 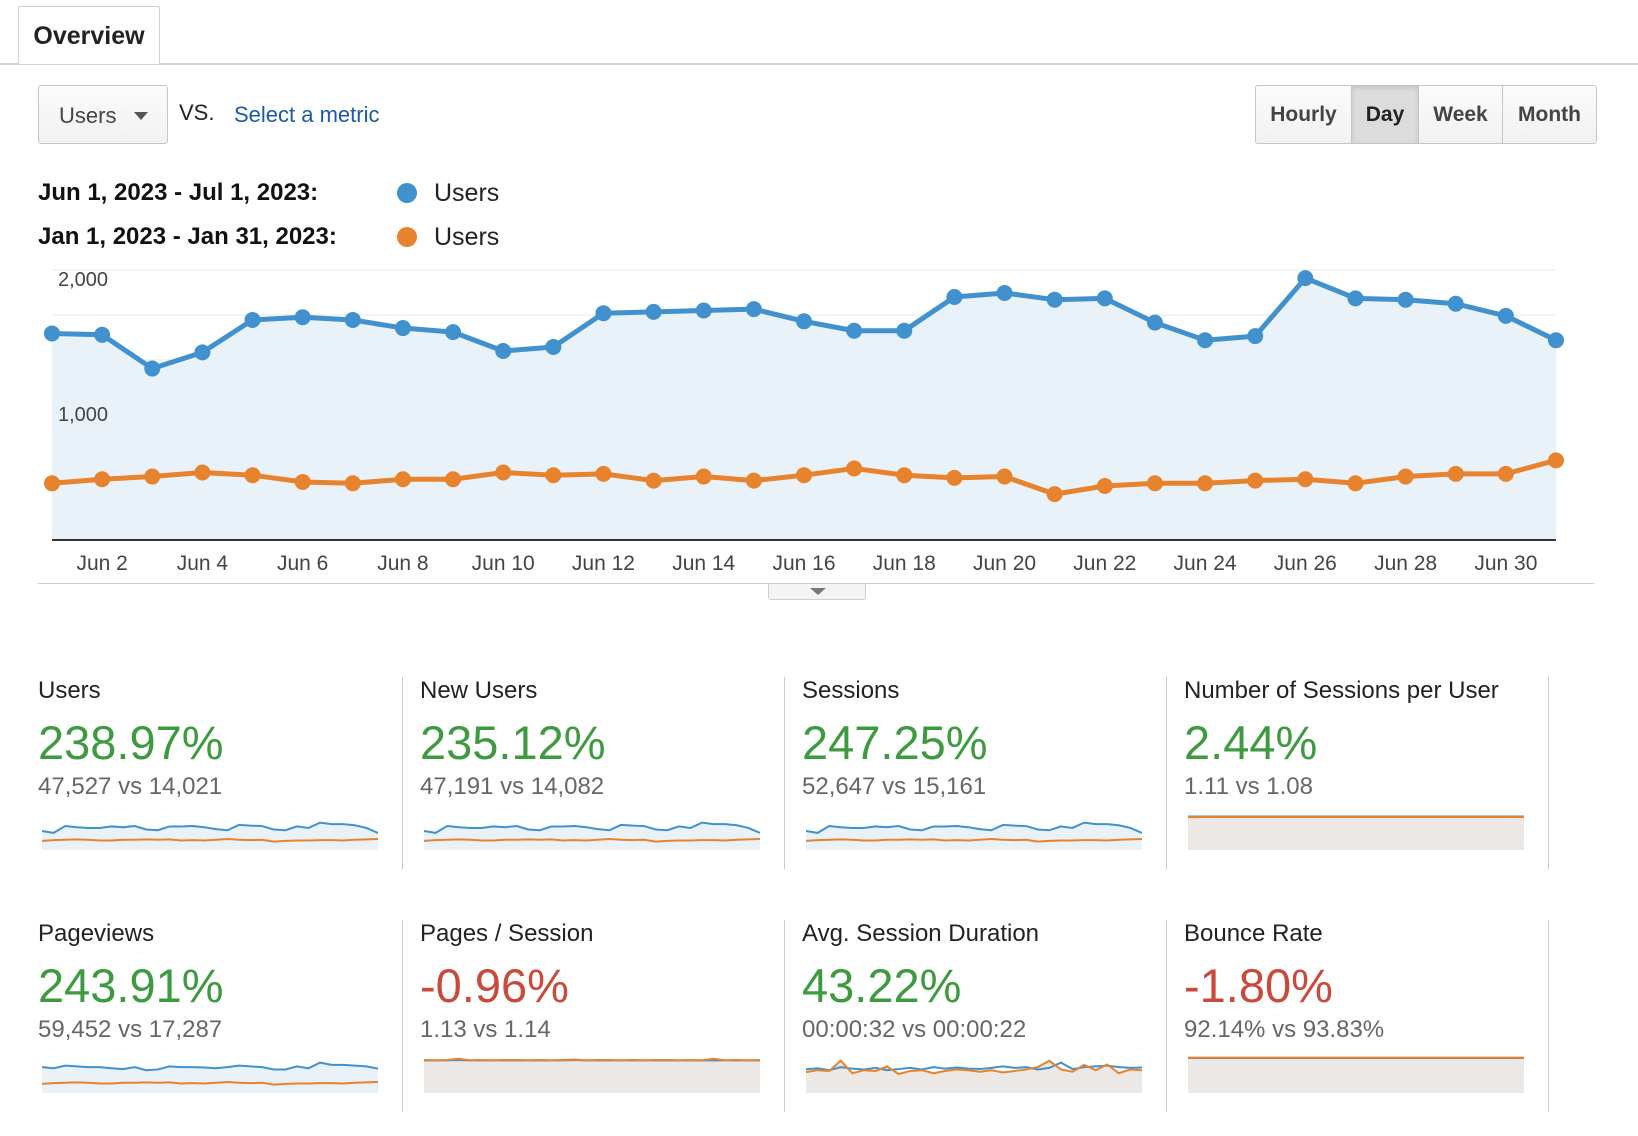 I want to click on metric-change-percent: 247.25%, so click(x=895, y=742).